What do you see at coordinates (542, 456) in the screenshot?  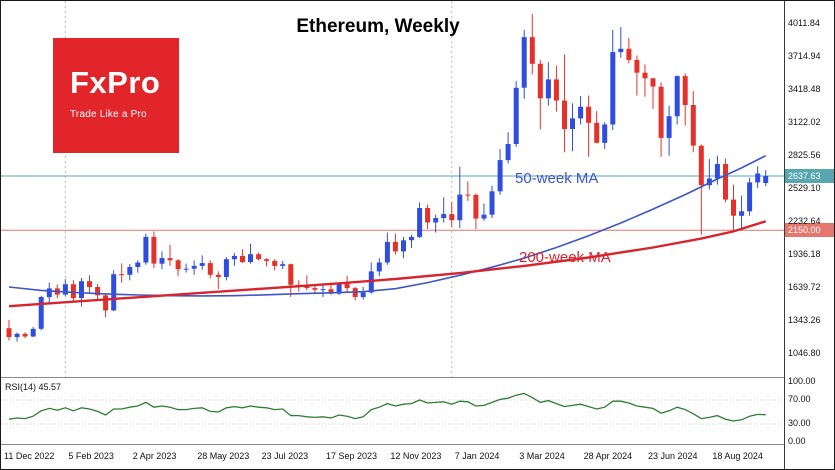 I see `date-axis-label: 3 Mar 2024` at bounding box center [542, 456].